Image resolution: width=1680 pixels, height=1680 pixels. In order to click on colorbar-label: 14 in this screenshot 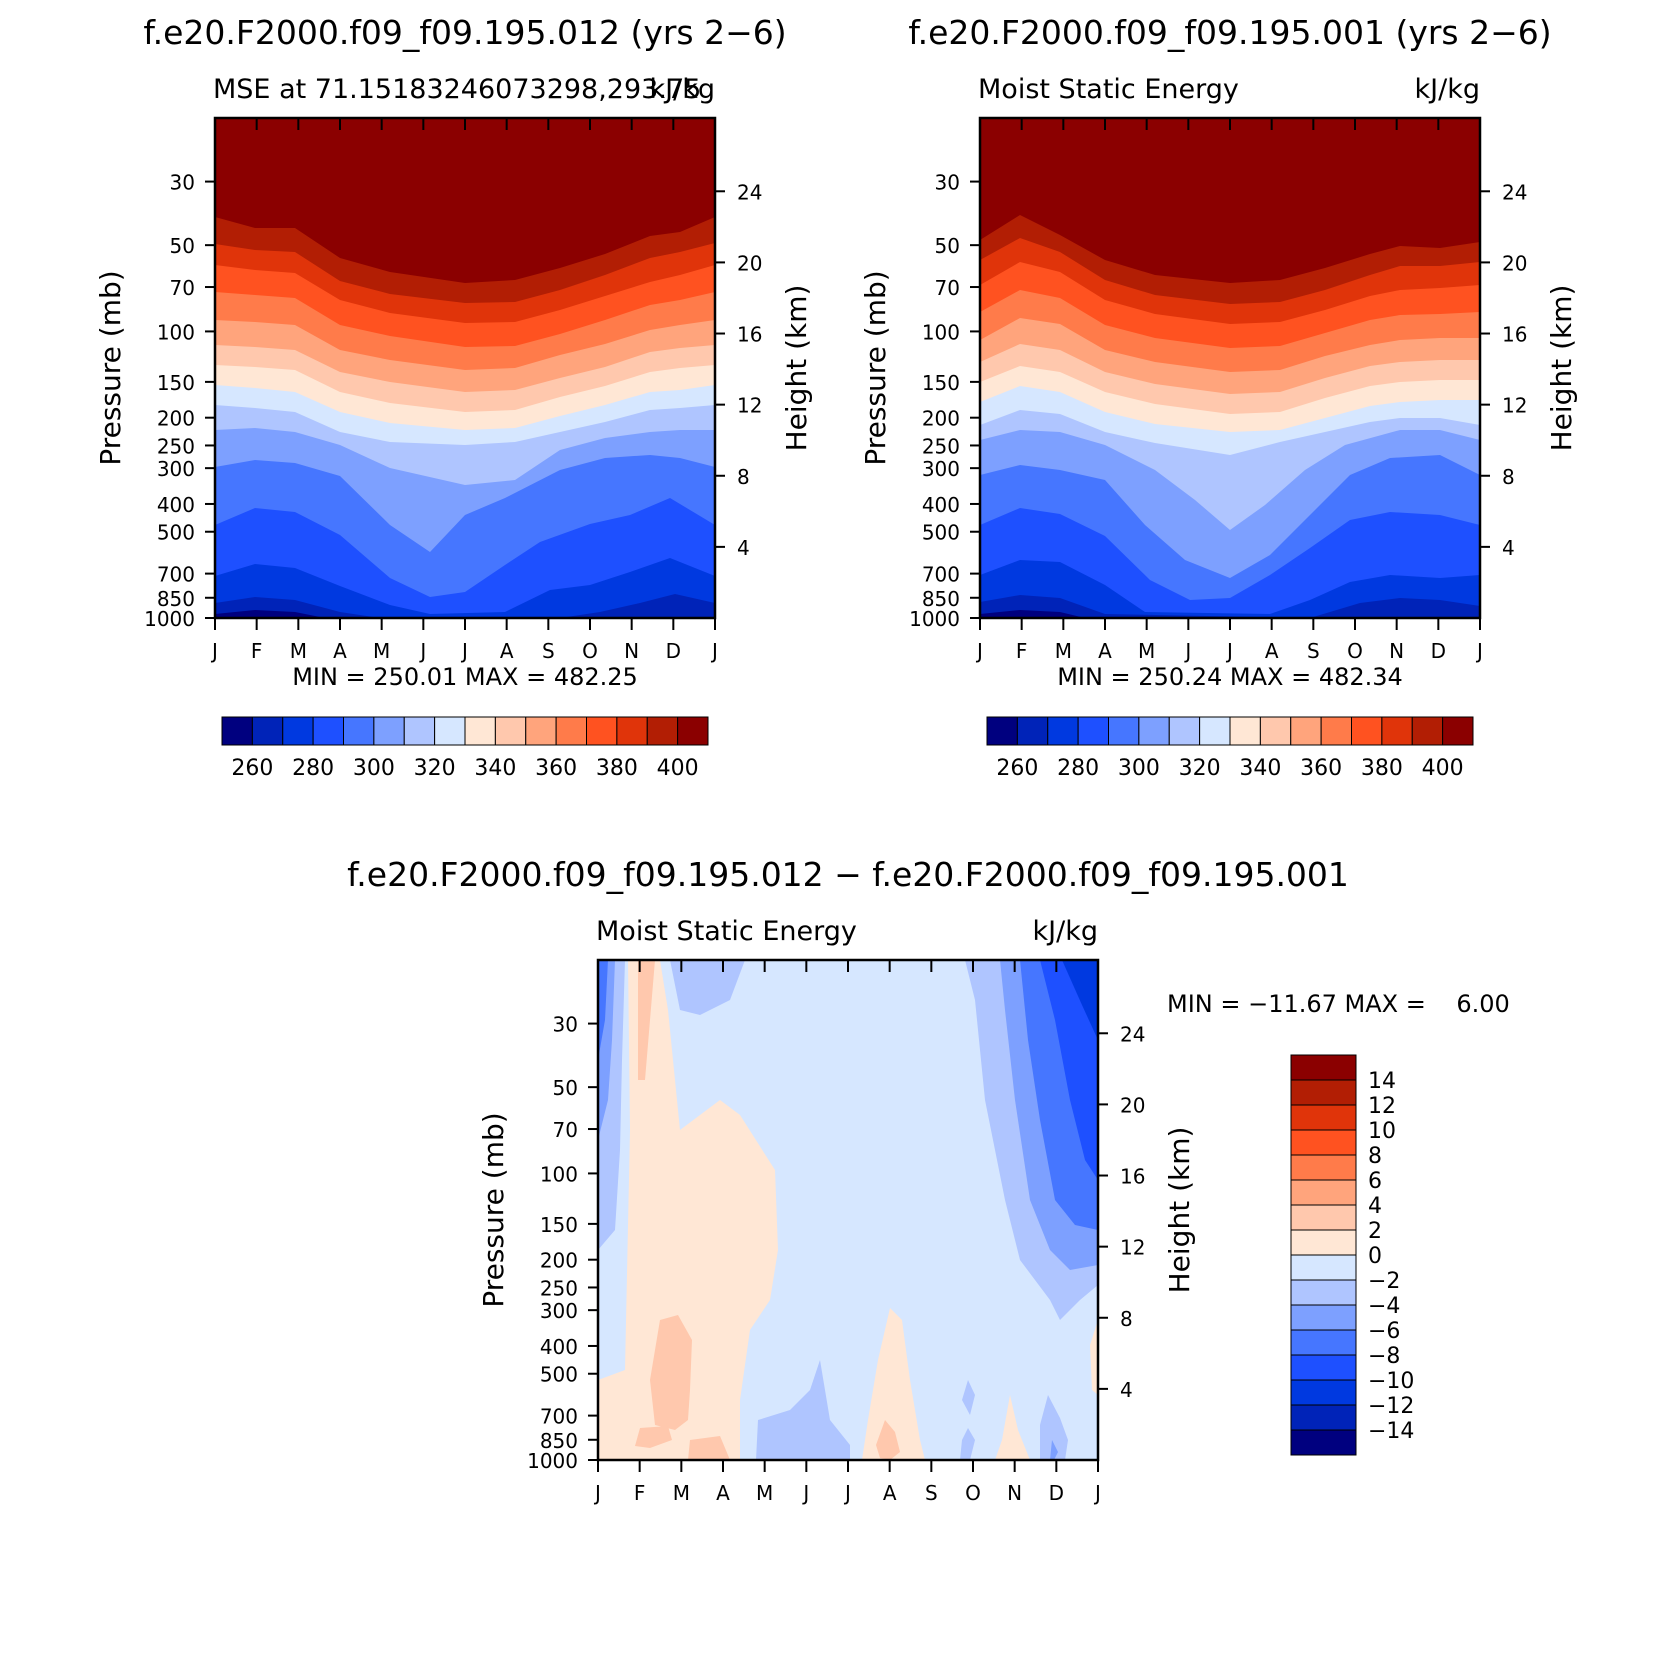, I will do `click(1382, 1081)`.